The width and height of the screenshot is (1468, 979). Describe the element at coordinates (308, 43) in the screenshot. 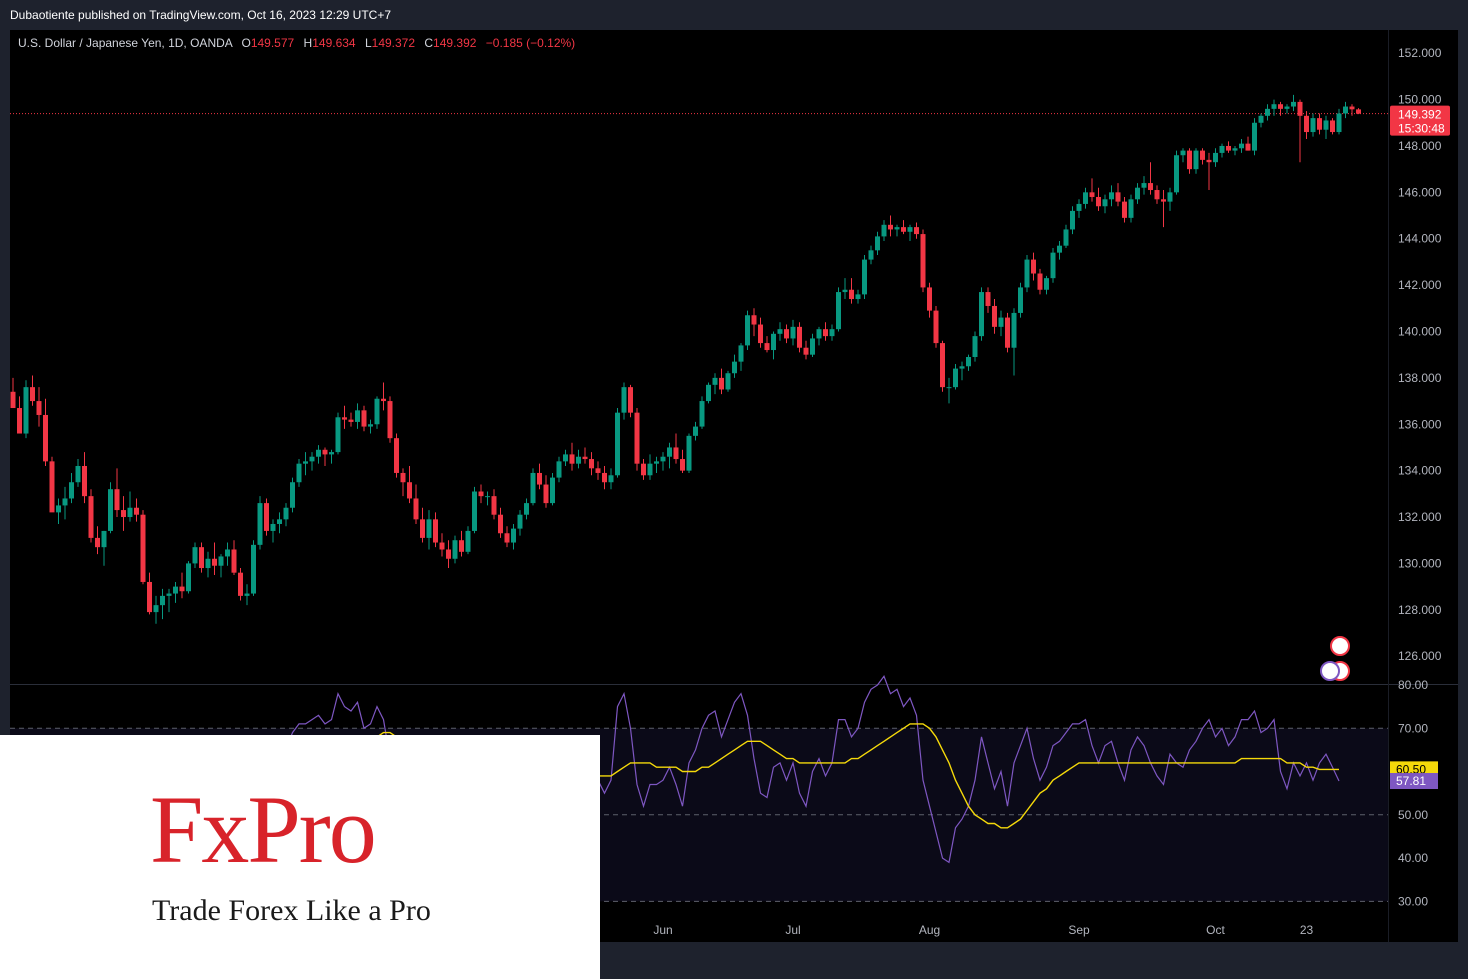

I see `high-label: H` at that location.